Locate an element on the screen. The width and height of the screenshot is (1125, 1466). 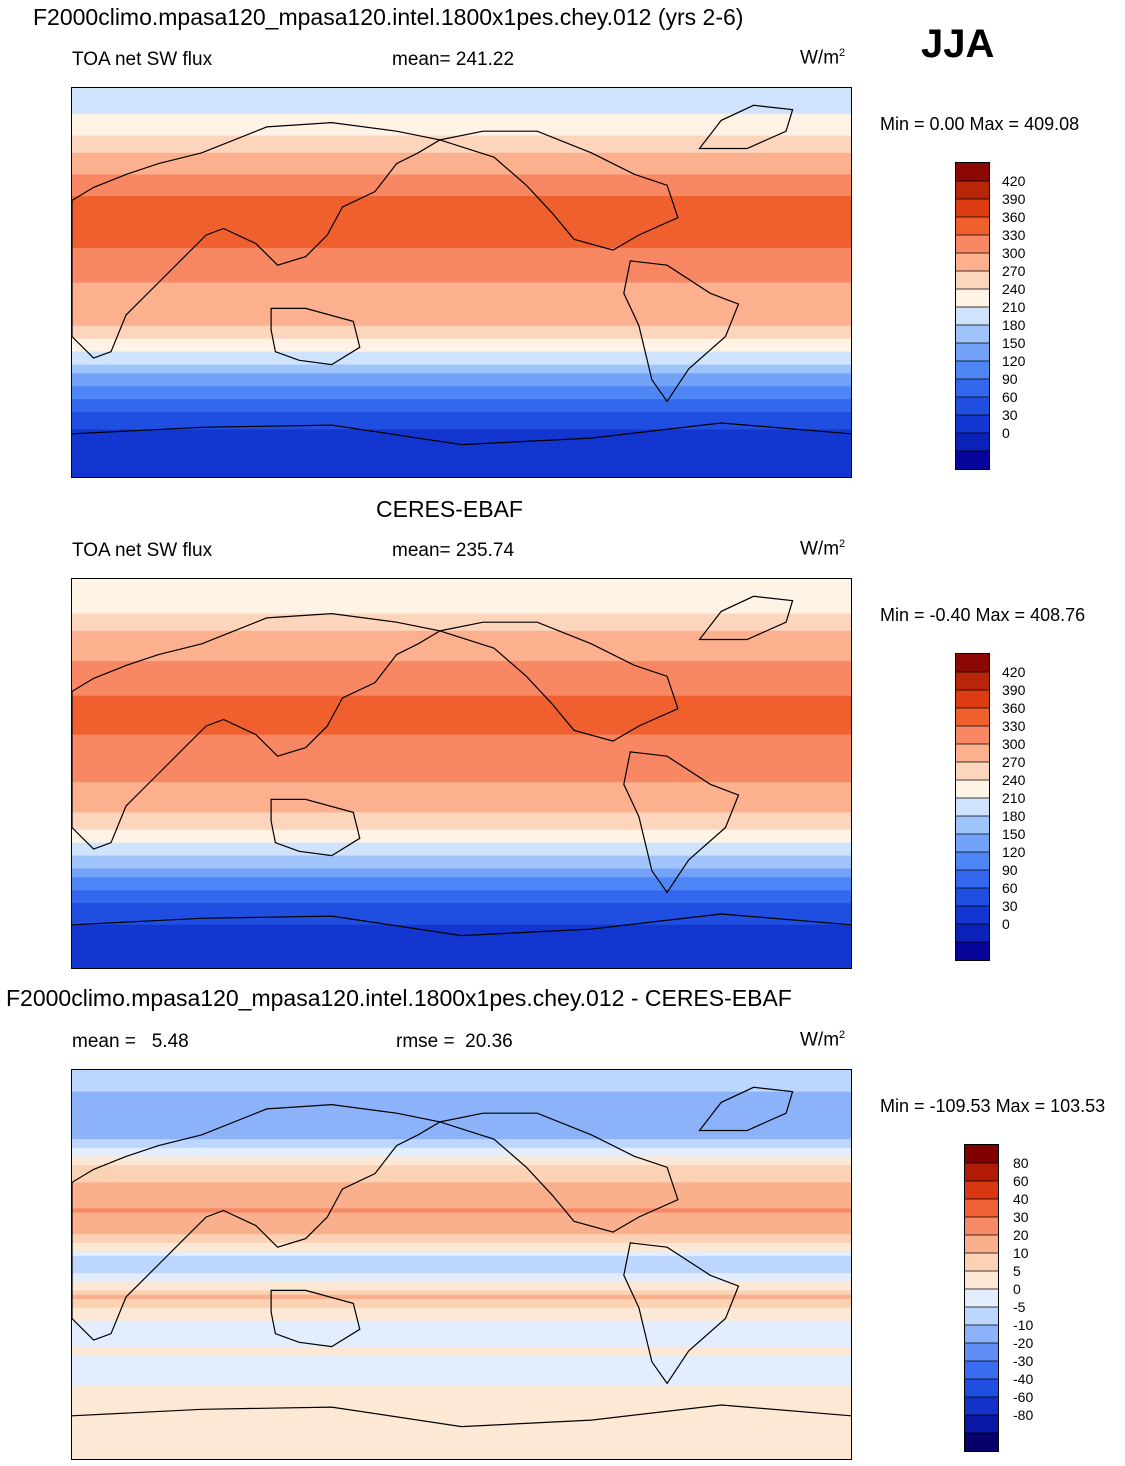
colorbar-tick-label: 390 is located at coordinates (1014, 199).